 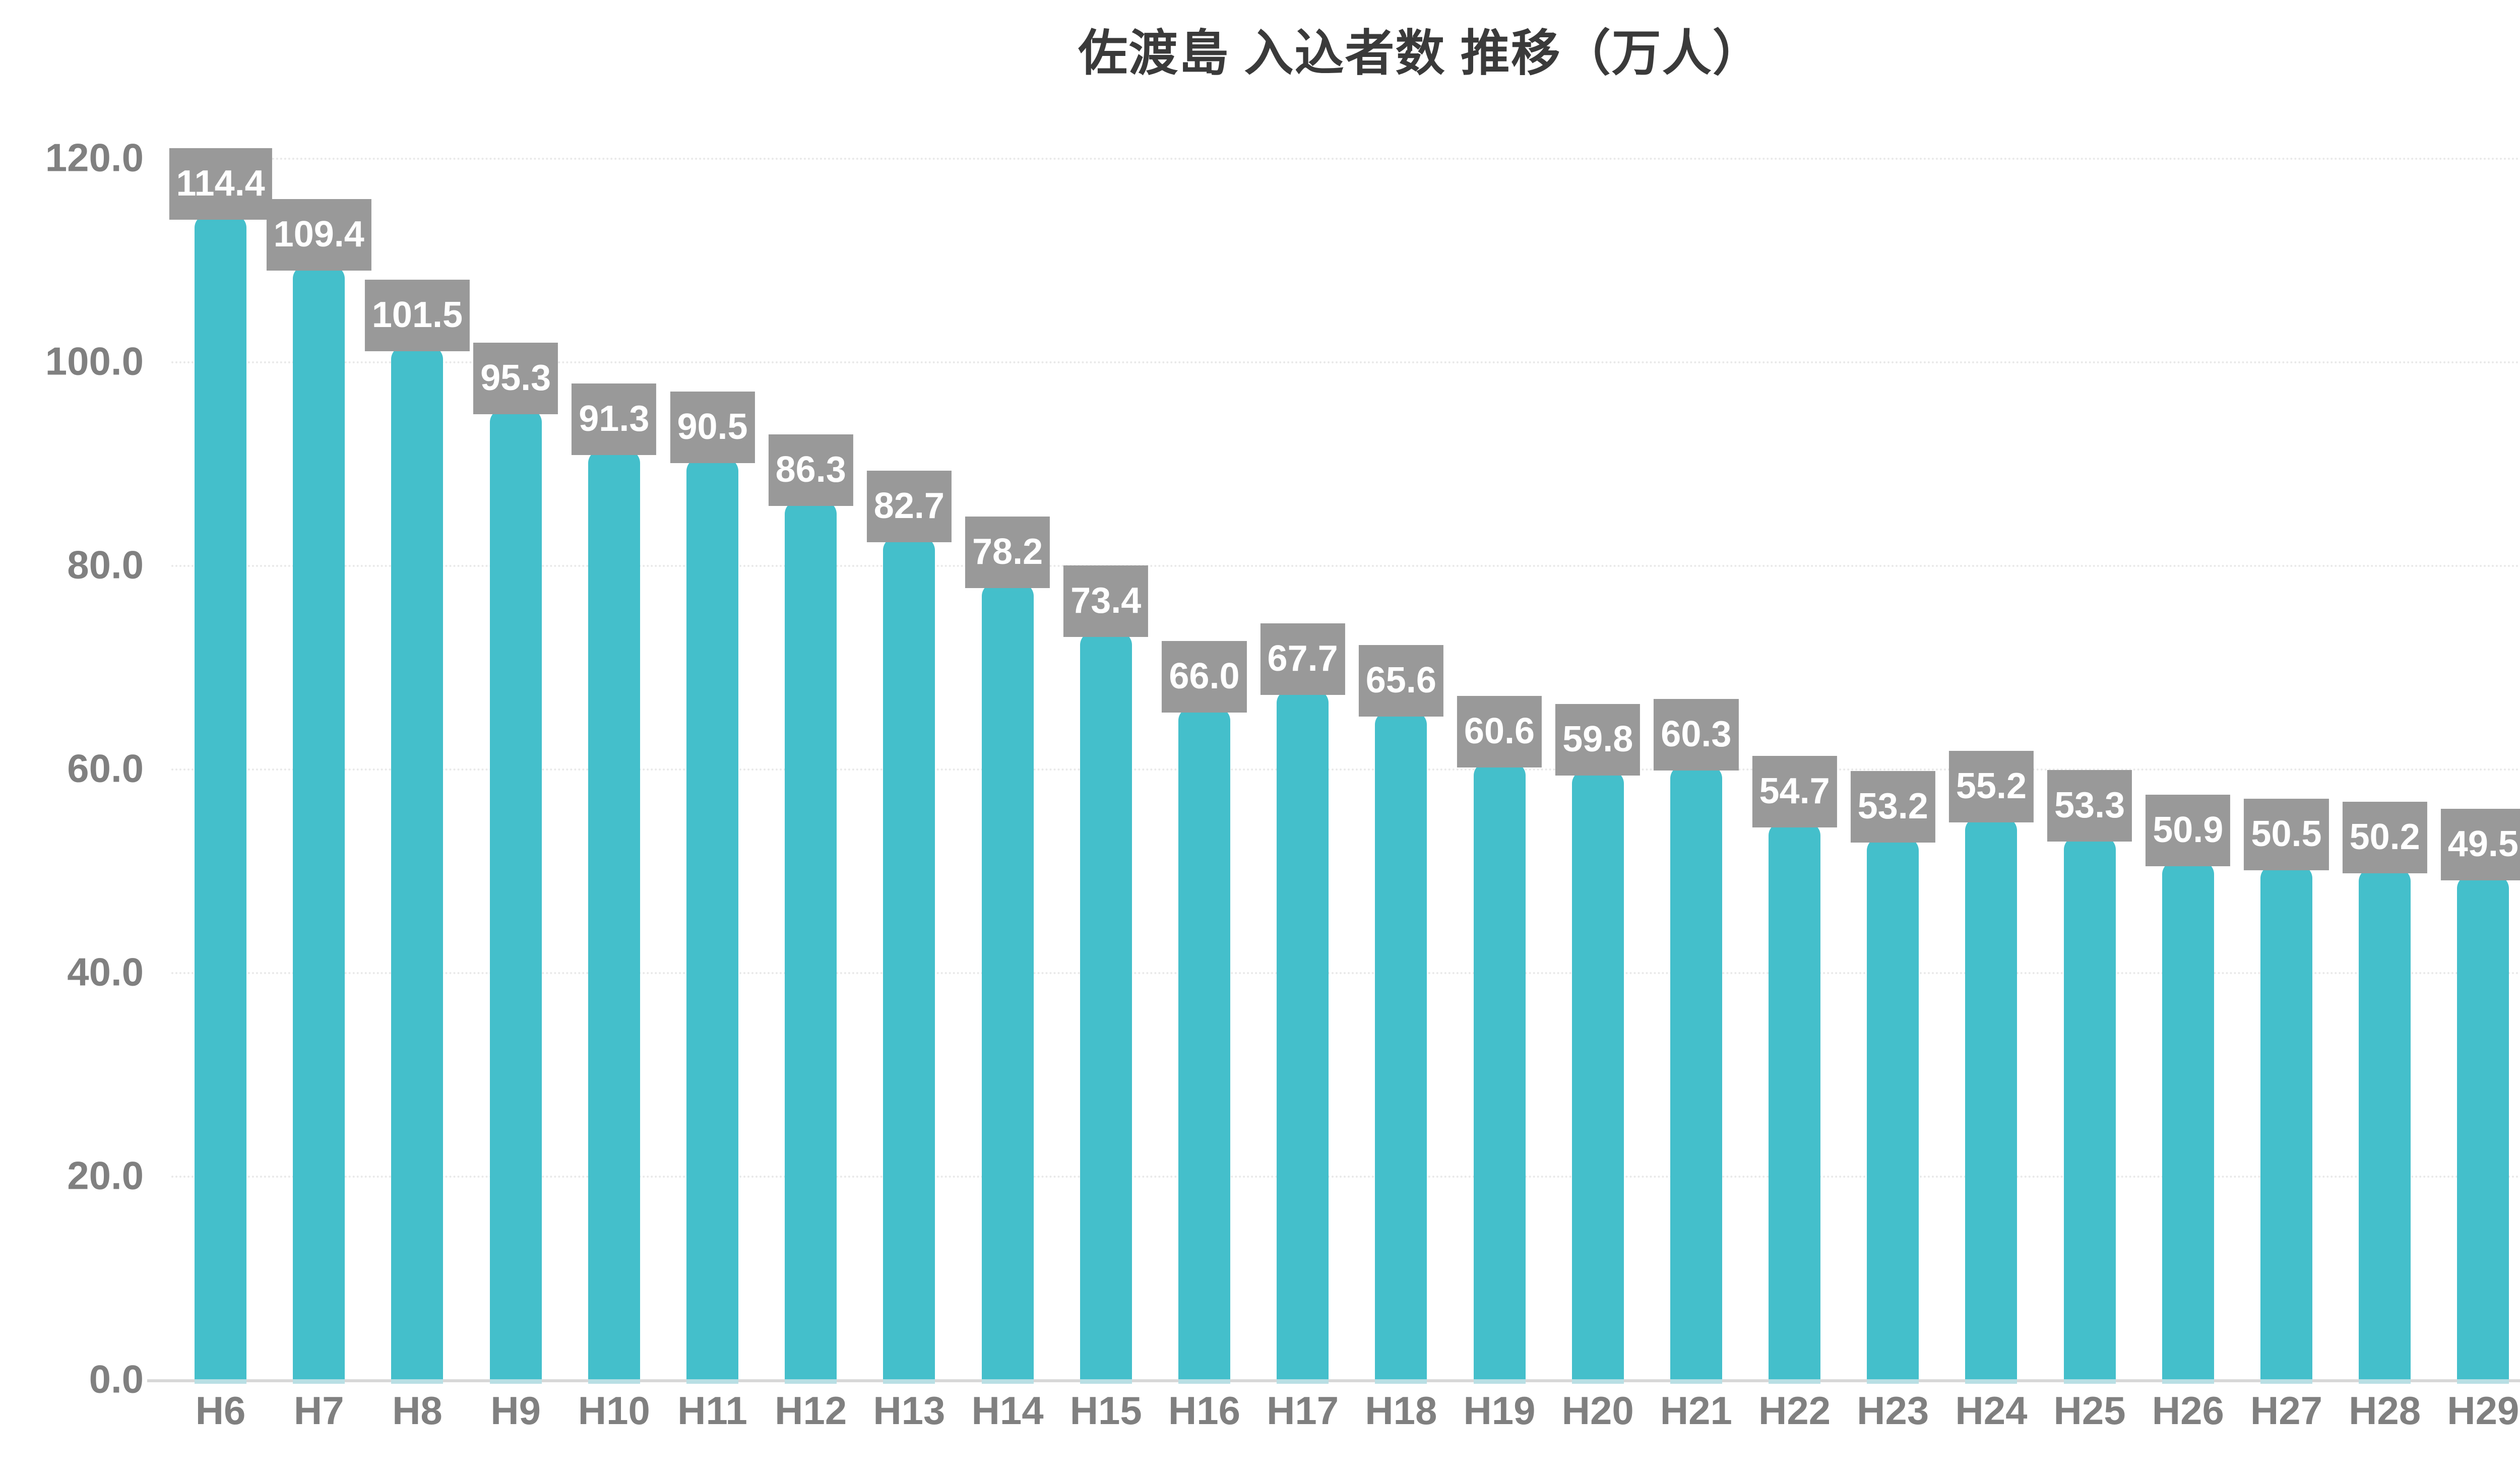 What do you see at coordinates (811, 1410) in the screenshot?
I see `x-axis-tick-label: H12` at bounding box center [811, 1410].